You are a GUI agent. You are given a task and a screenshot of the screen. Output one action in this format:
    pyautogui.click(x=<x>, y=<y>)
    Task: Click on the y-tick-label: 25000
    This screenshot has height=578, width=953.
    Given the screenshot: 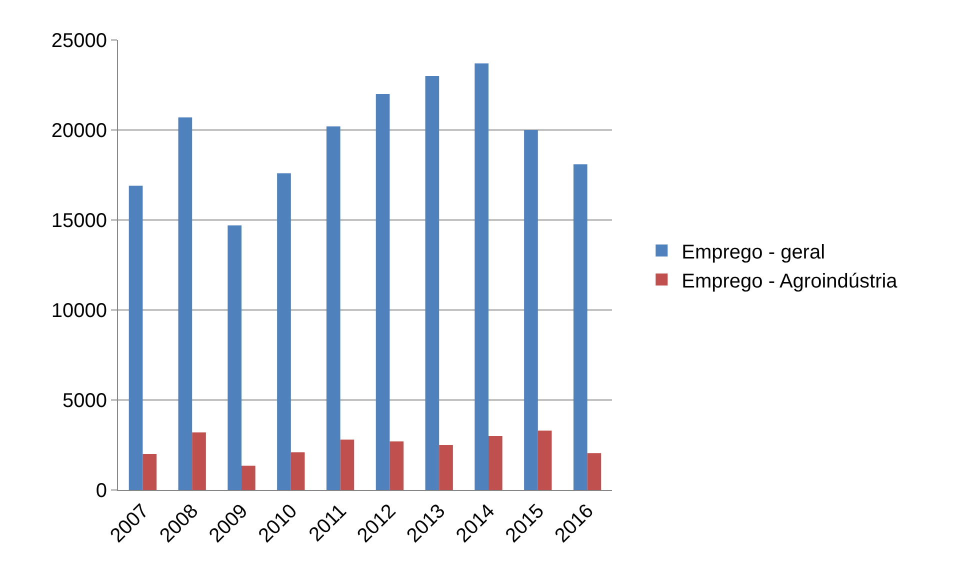 What is the action you would take?
    pyautogui.click(x=79, y=41)
    